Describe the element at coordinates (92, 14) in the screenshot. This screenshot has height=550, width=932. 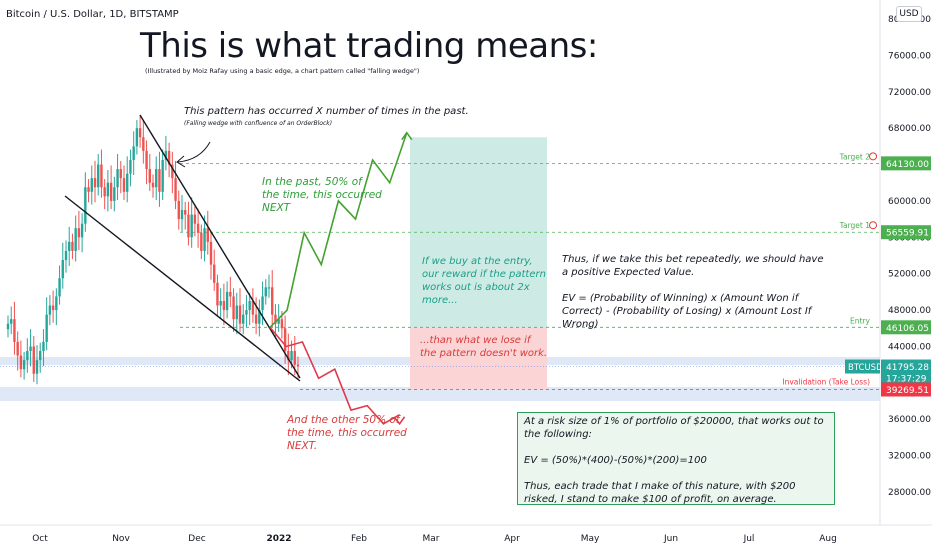
I see `symbol-title: Bitcoin / U.S. Dollar, 1D, BITSTAMP` at that location.